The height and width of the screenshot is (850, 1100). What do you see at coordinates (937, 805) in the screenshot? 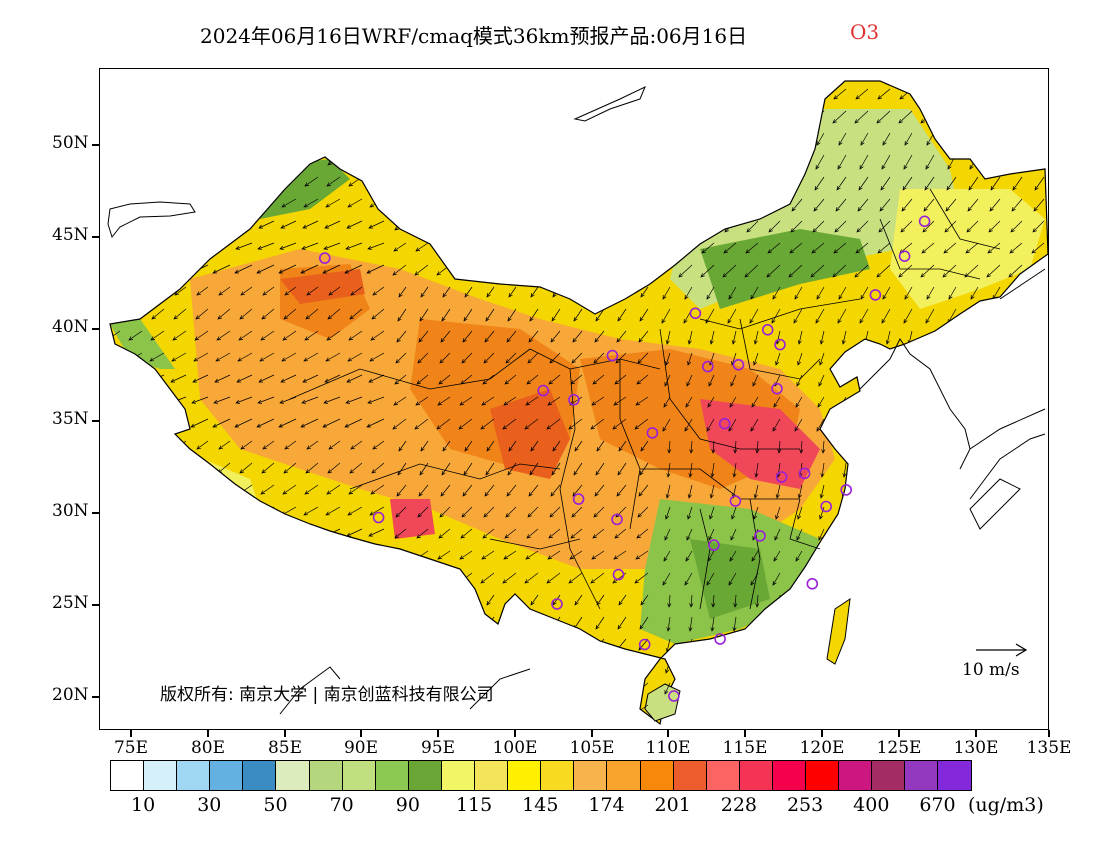
I see `colorbar-label: 670` at bounding box center [937, 805].